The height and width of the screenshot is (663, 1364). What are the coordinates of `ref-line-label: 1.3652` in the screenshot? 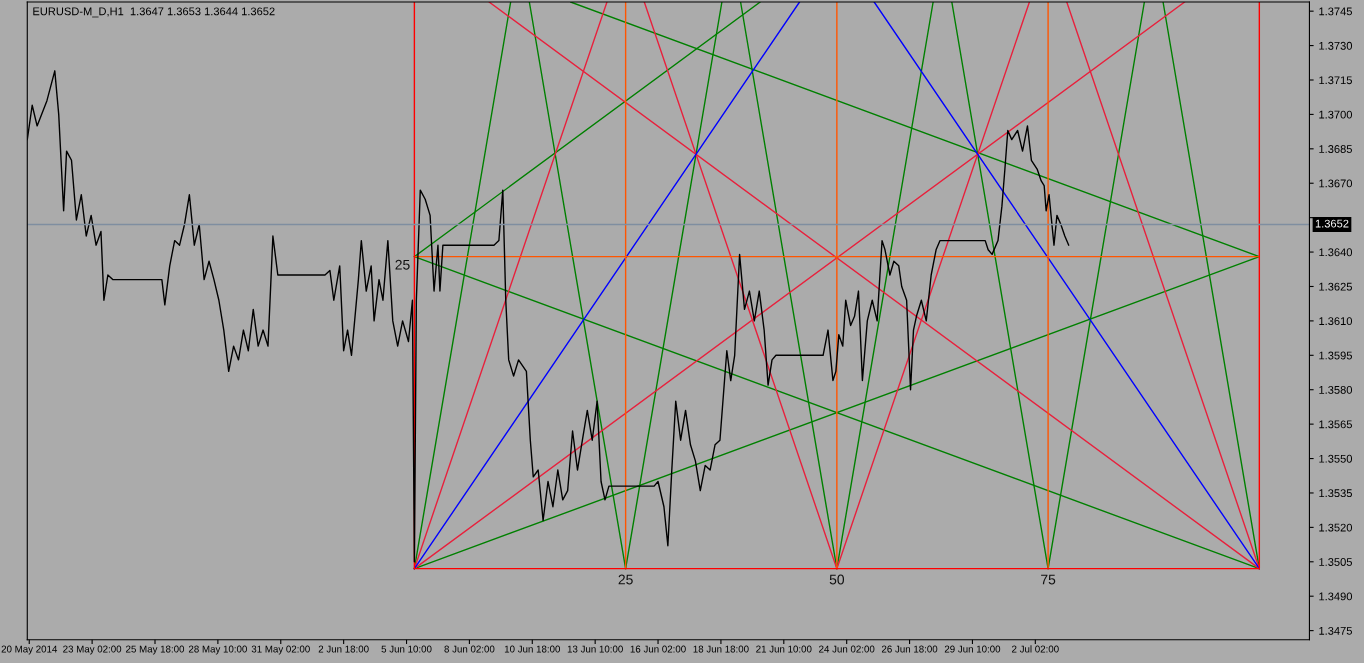 It's located at (1332, 223).